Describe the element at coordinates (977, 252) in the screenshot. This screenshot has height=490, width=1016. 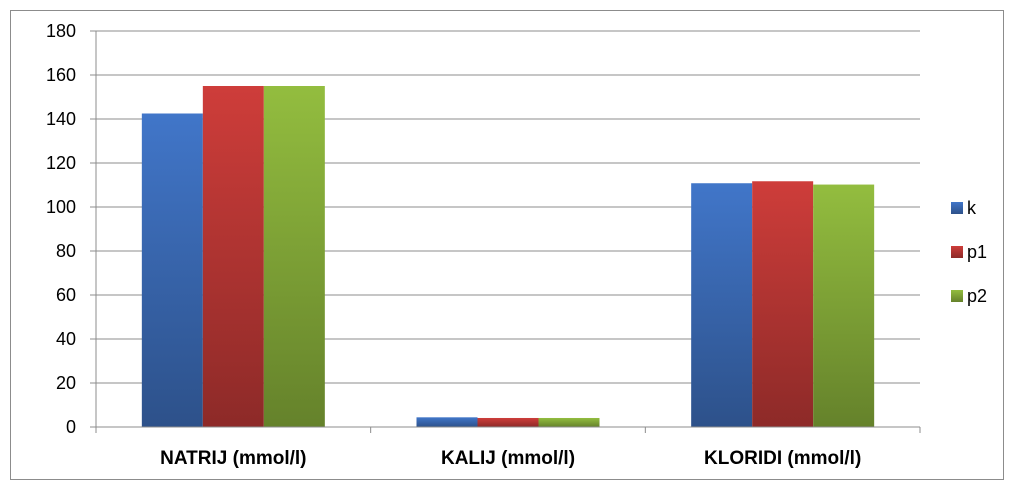
I see `legend-label-p1: p1` at that location.